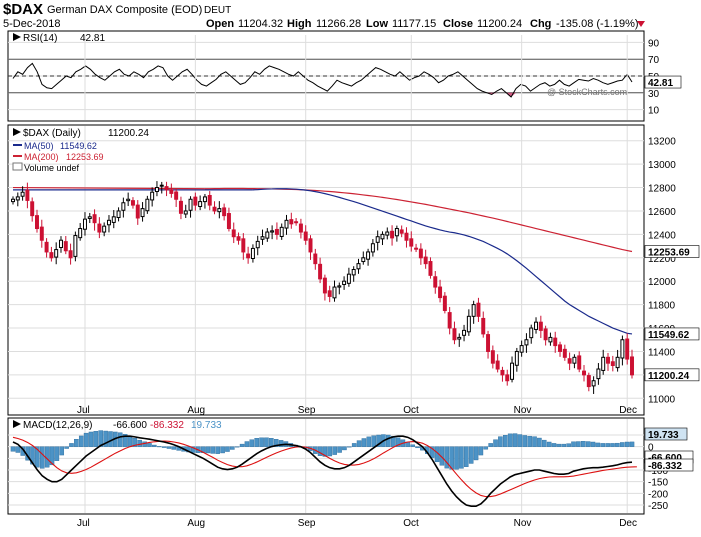 This screenshot has width=701, height=537. What do you see at coordinates (662, 189) in the screenshot?
I see `price-tick-label: 12800` at bounding box center [662, 189].